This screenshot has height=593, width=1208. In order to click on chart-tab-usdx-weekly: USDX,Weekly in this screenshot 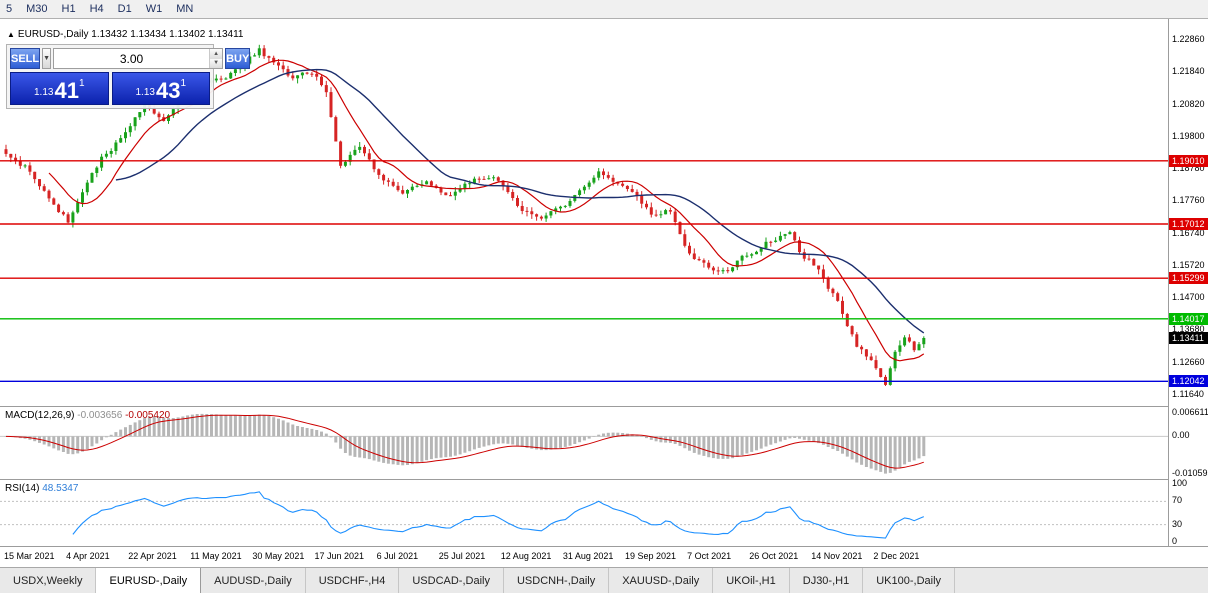, I will do `click(48, 580)`.